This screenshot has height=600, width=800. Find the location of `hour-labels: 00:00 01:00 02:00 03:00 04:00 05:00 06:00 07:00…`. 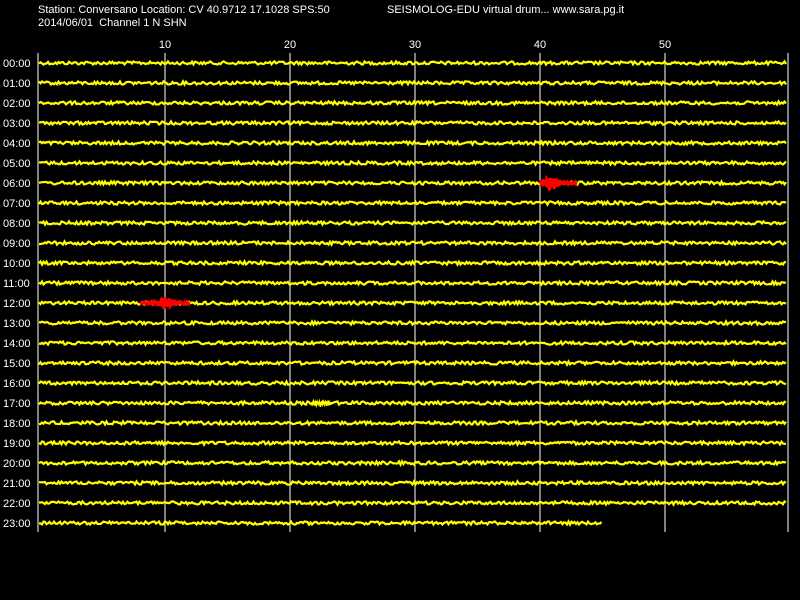

hour-labels: 00:00 01:00 02:00 03:00 04:00 05:00 06:00 07:00… is located at coordinates (17, 294).